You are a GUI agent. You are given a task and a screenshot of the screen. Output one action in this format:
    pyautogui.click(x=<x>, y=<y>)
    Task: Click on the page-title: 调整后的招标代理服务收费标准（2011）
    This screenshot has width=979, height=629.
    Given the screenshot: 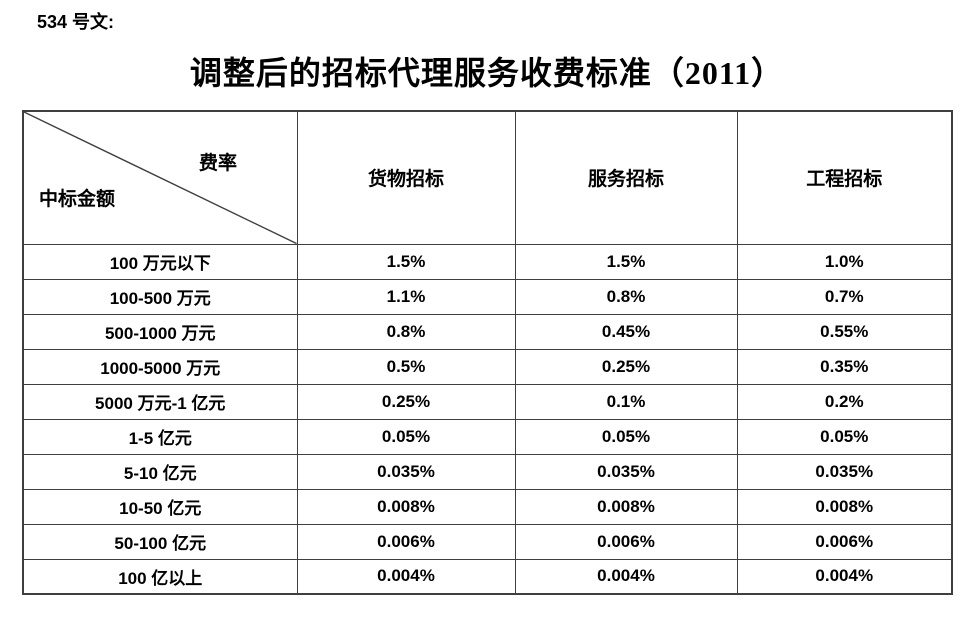 What is the action you would take?
    pyautogui.click(x=487, y=73)
    